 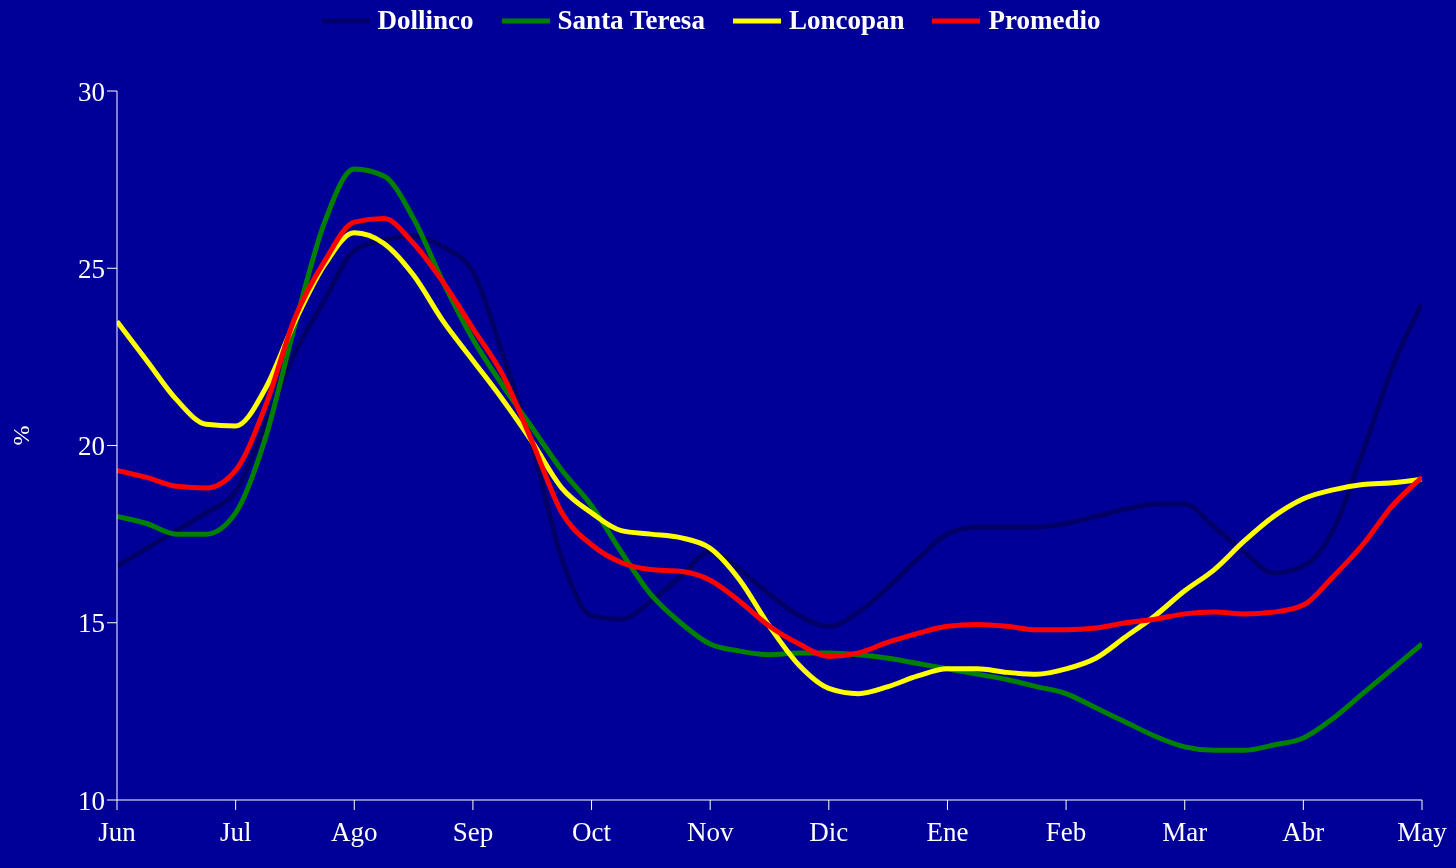 I want to click on x-tick-label: Sep, so click(x=473, y=832).